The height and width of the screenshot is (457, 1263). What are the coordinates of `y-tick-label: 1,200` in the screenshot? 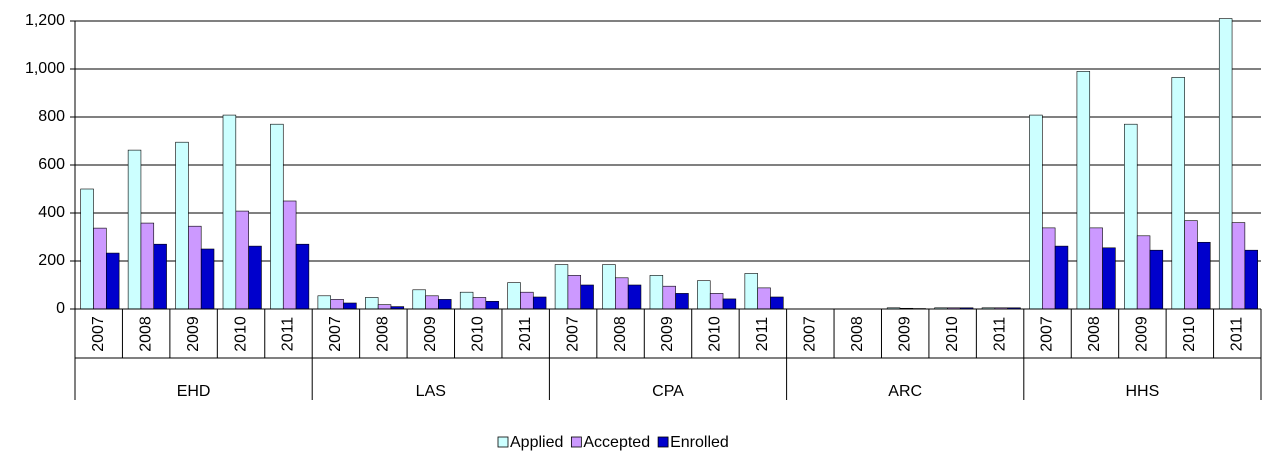 It's located at (45, 20).